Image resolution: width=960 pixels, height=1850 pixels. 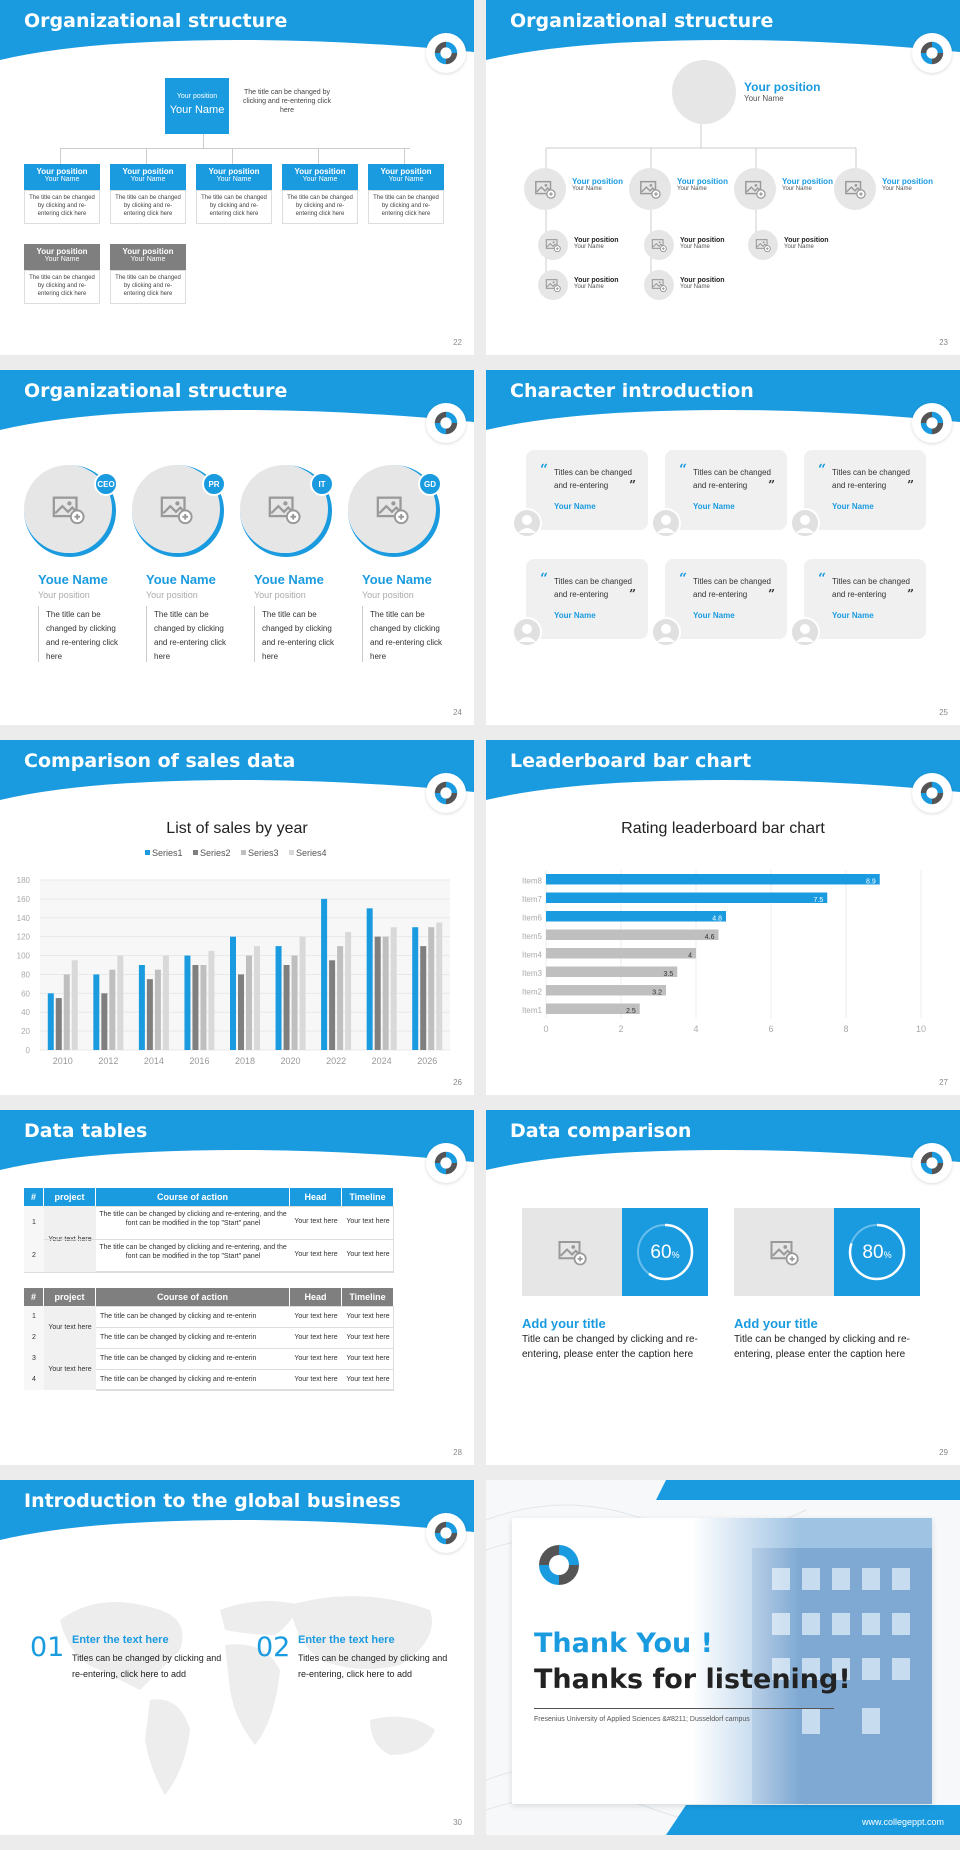 I want to click on role-badge: IT, so click(x=322, y=484).